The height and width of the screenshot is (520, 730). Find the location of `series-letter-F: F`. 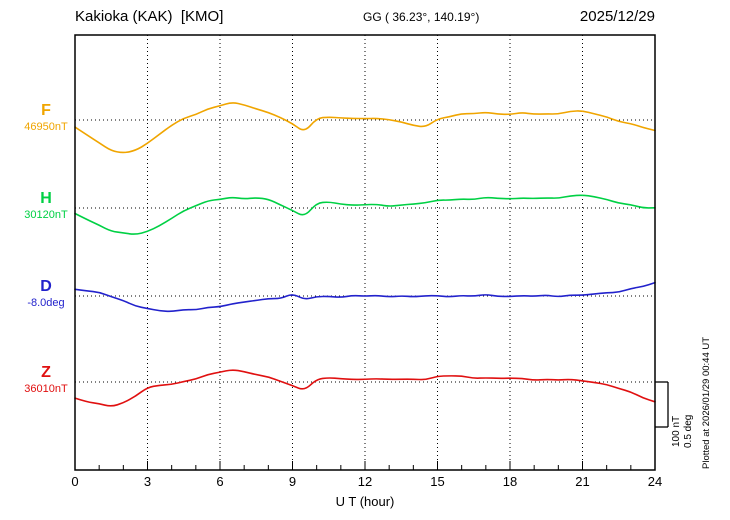

series-letter-F: F is located at coordinates (46, 110).